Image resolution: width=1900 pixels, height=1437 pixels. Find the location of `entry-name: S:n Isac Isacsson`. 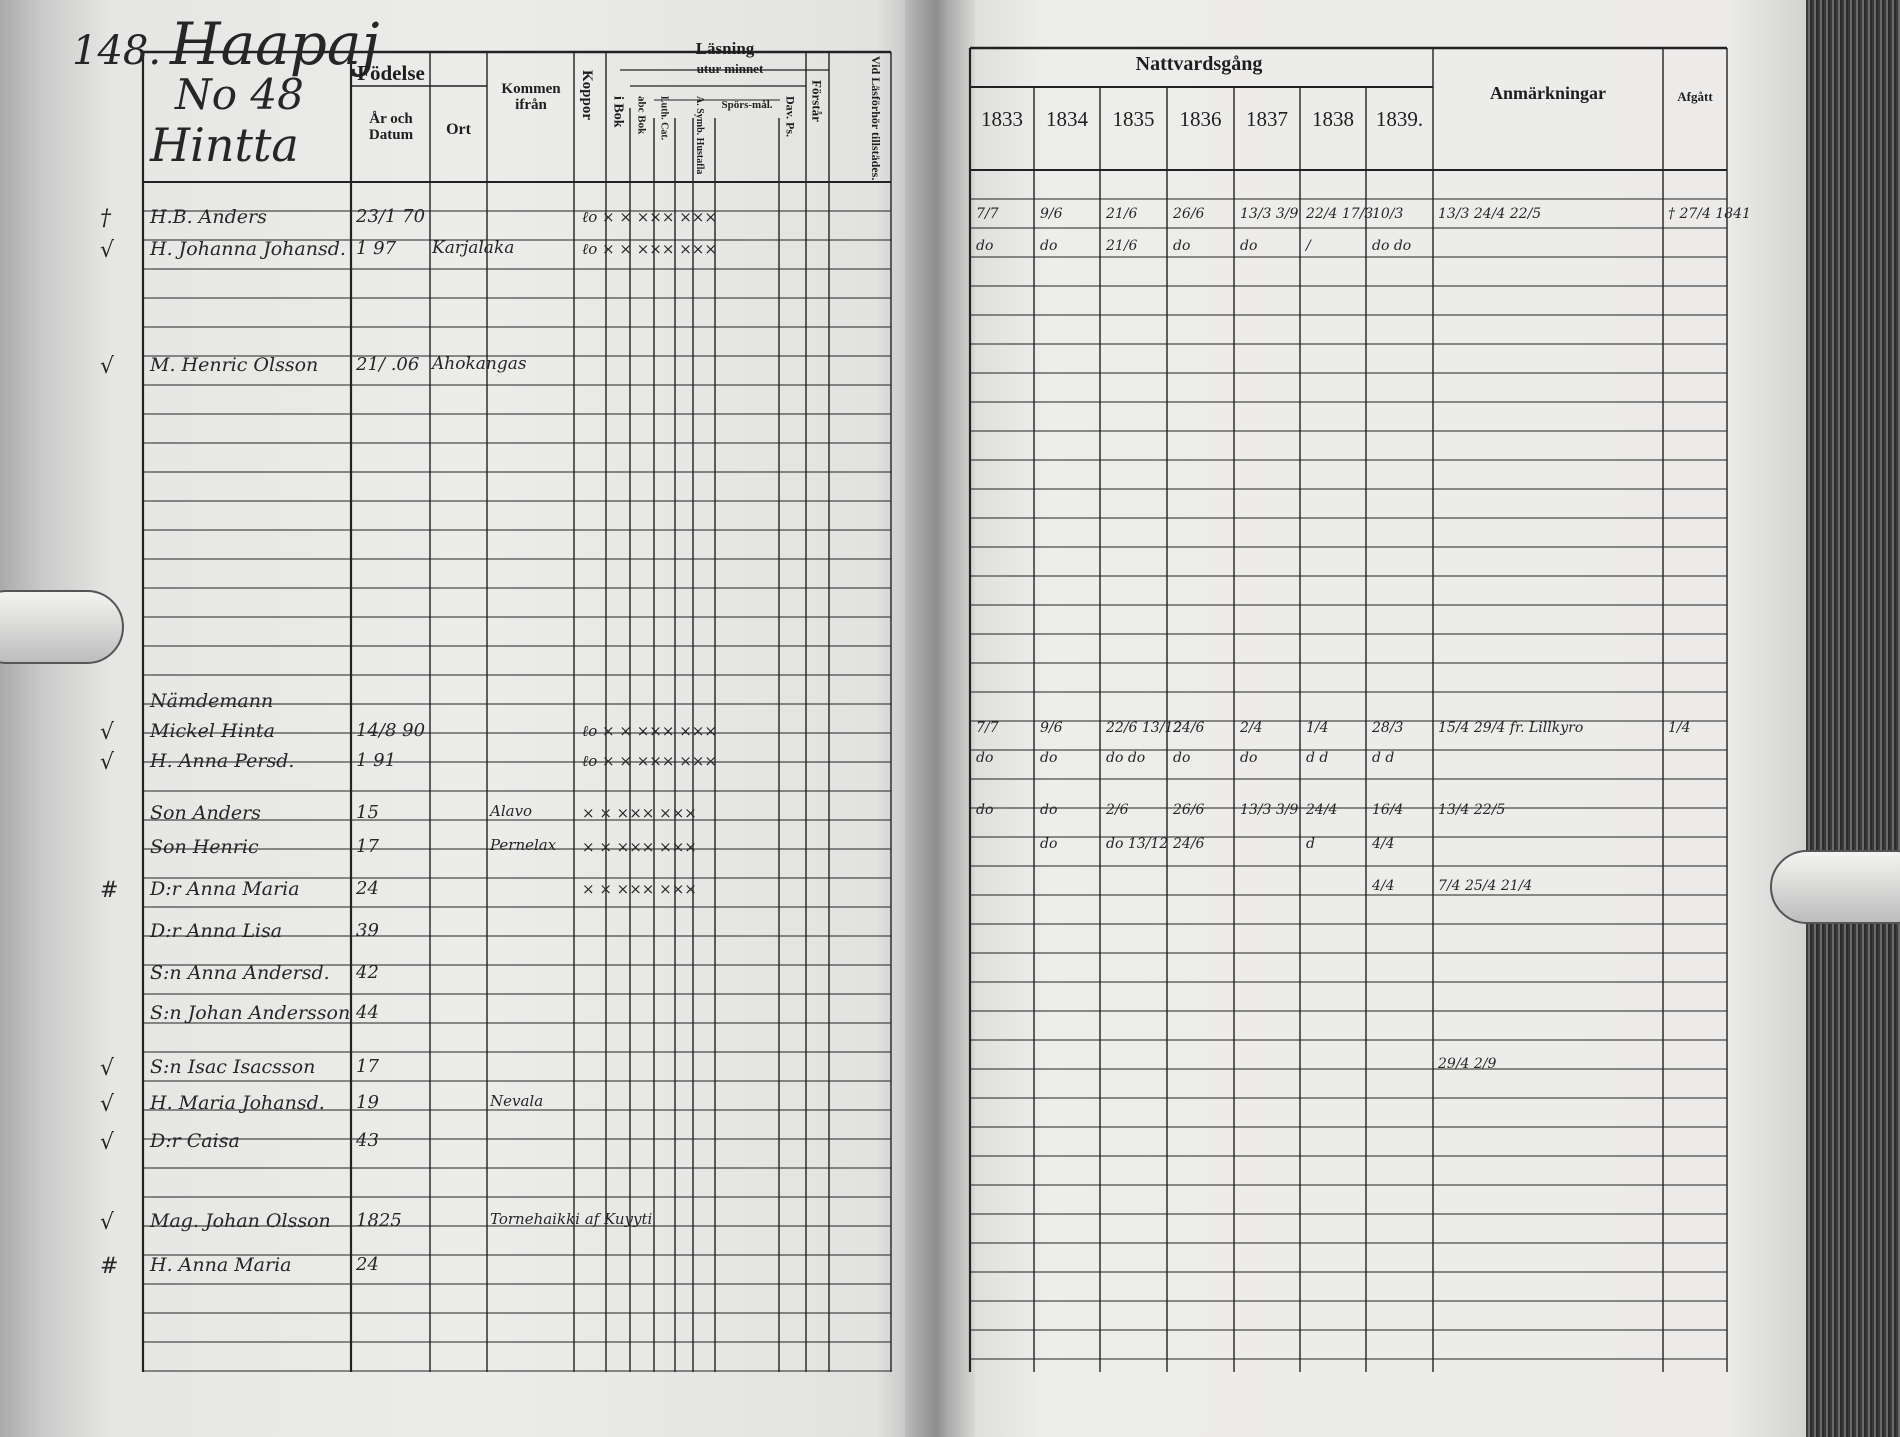

entry-name: S:n Isac Isacsson is located at coordinates (233, 1067).